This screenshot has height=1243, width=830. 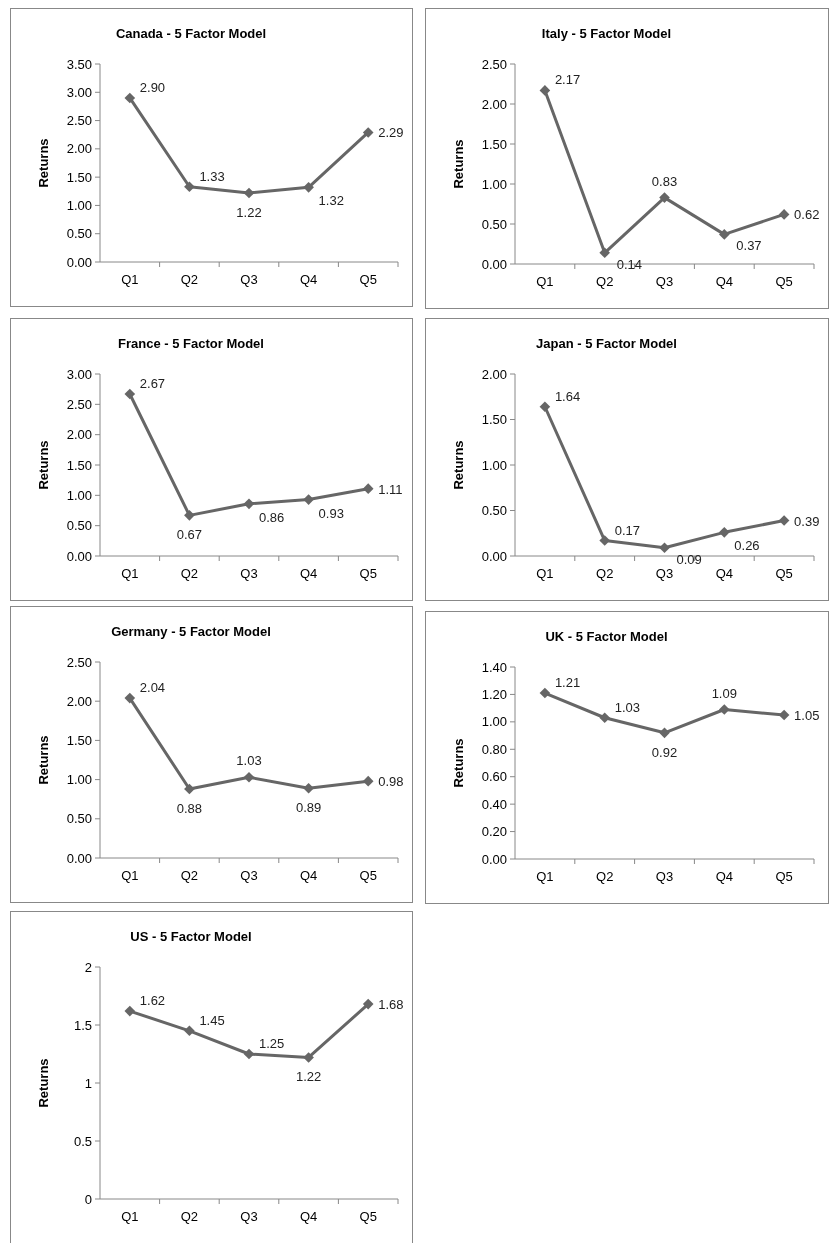 What do you see at coordinates (494, 749) in the screenshot?
I see `y-tick-label: 0.80` at bounding box center [494, 749].